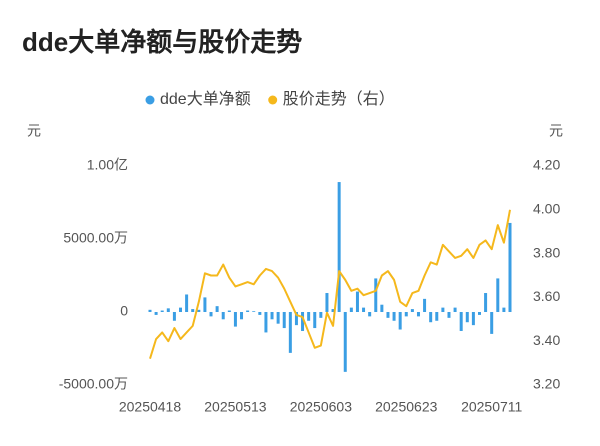 This screenshot has width=600, height=446. Describe the element at coordinates (339, 99) in the screenshot. I see `legend-label: 股价走势（右）` at that location.